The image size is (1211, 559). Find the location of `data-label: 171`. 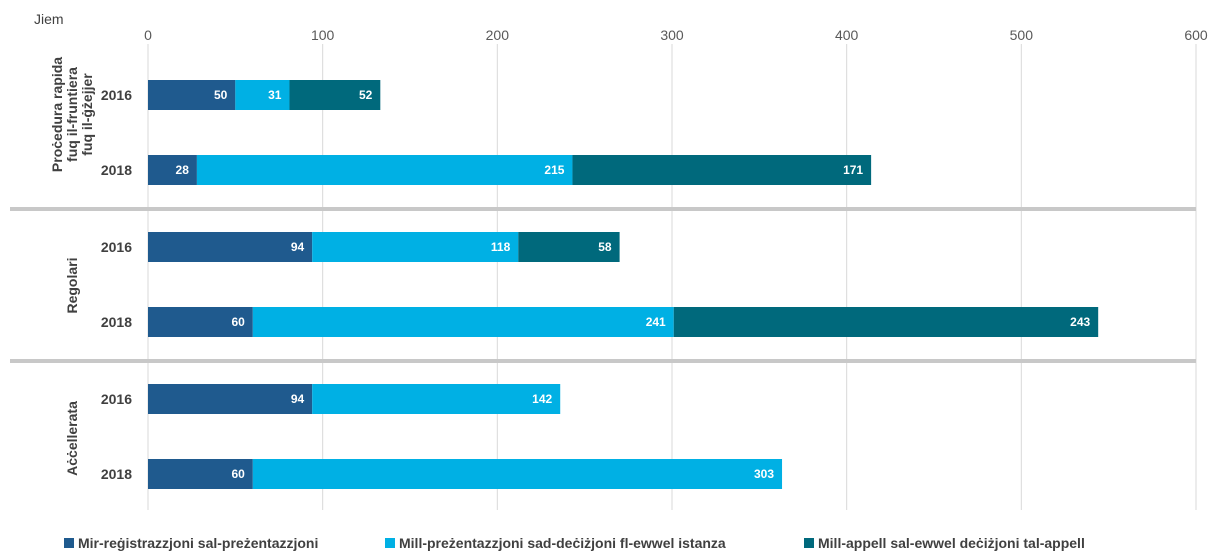

data-label: 171 is located at coordinates (853, 170).